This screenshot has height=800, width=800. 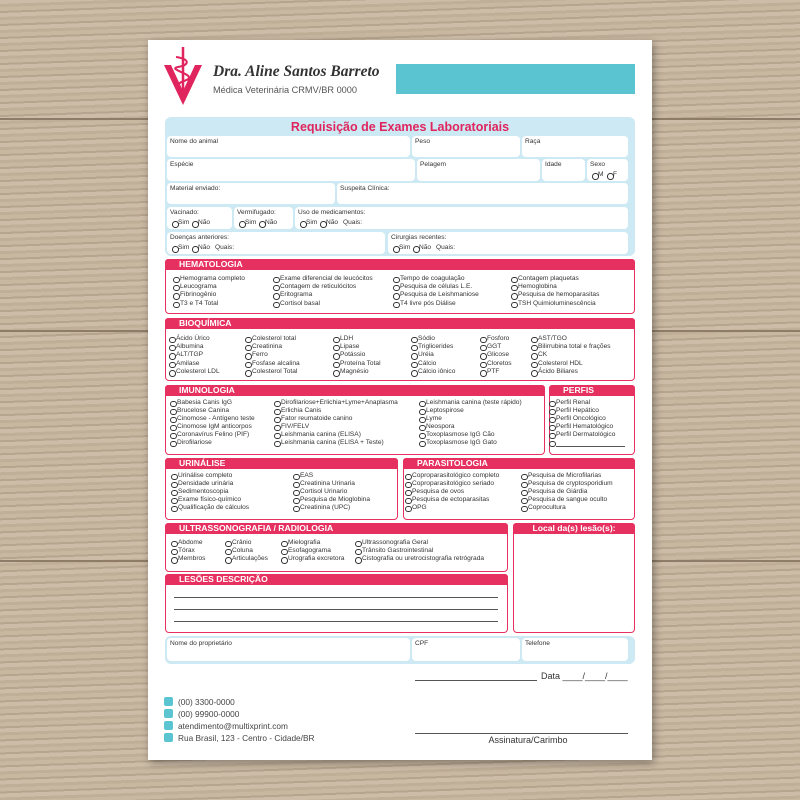 I want to click on date-line, so click(x=476, y=680).